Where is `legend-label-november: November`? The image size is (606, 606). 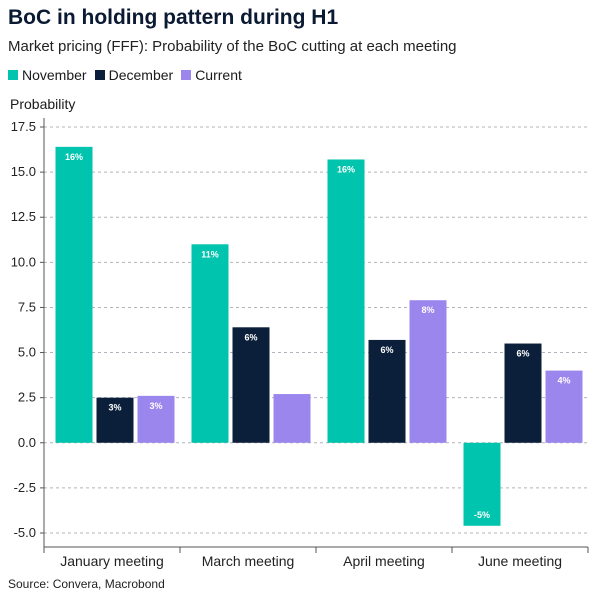
legend-label-november: November is located at coordinates (54, 75).